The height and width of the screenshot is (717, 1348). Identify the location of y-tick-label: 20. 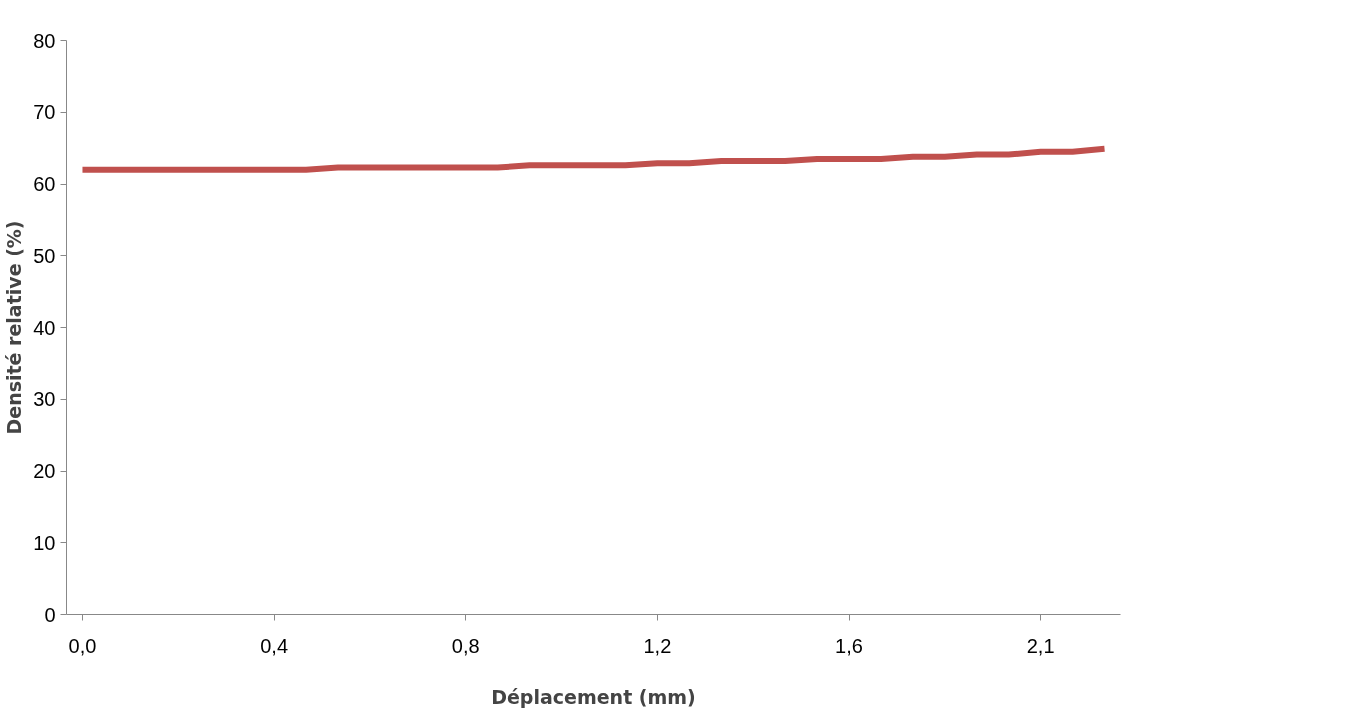
(44, 471).